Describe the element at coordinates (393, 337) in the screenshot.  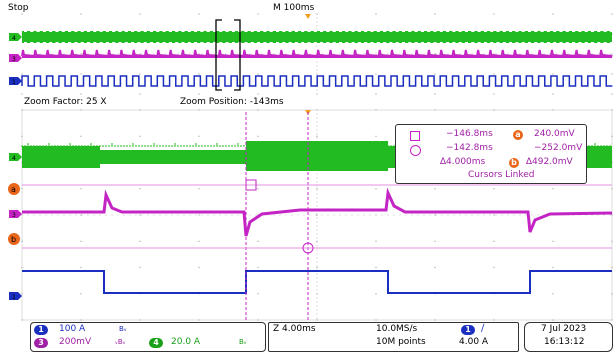
I see `horizontal-trigger-box: Z 4.00ms 10.0MS/s 10M points 1 ∕ 4.00 A` at that location.